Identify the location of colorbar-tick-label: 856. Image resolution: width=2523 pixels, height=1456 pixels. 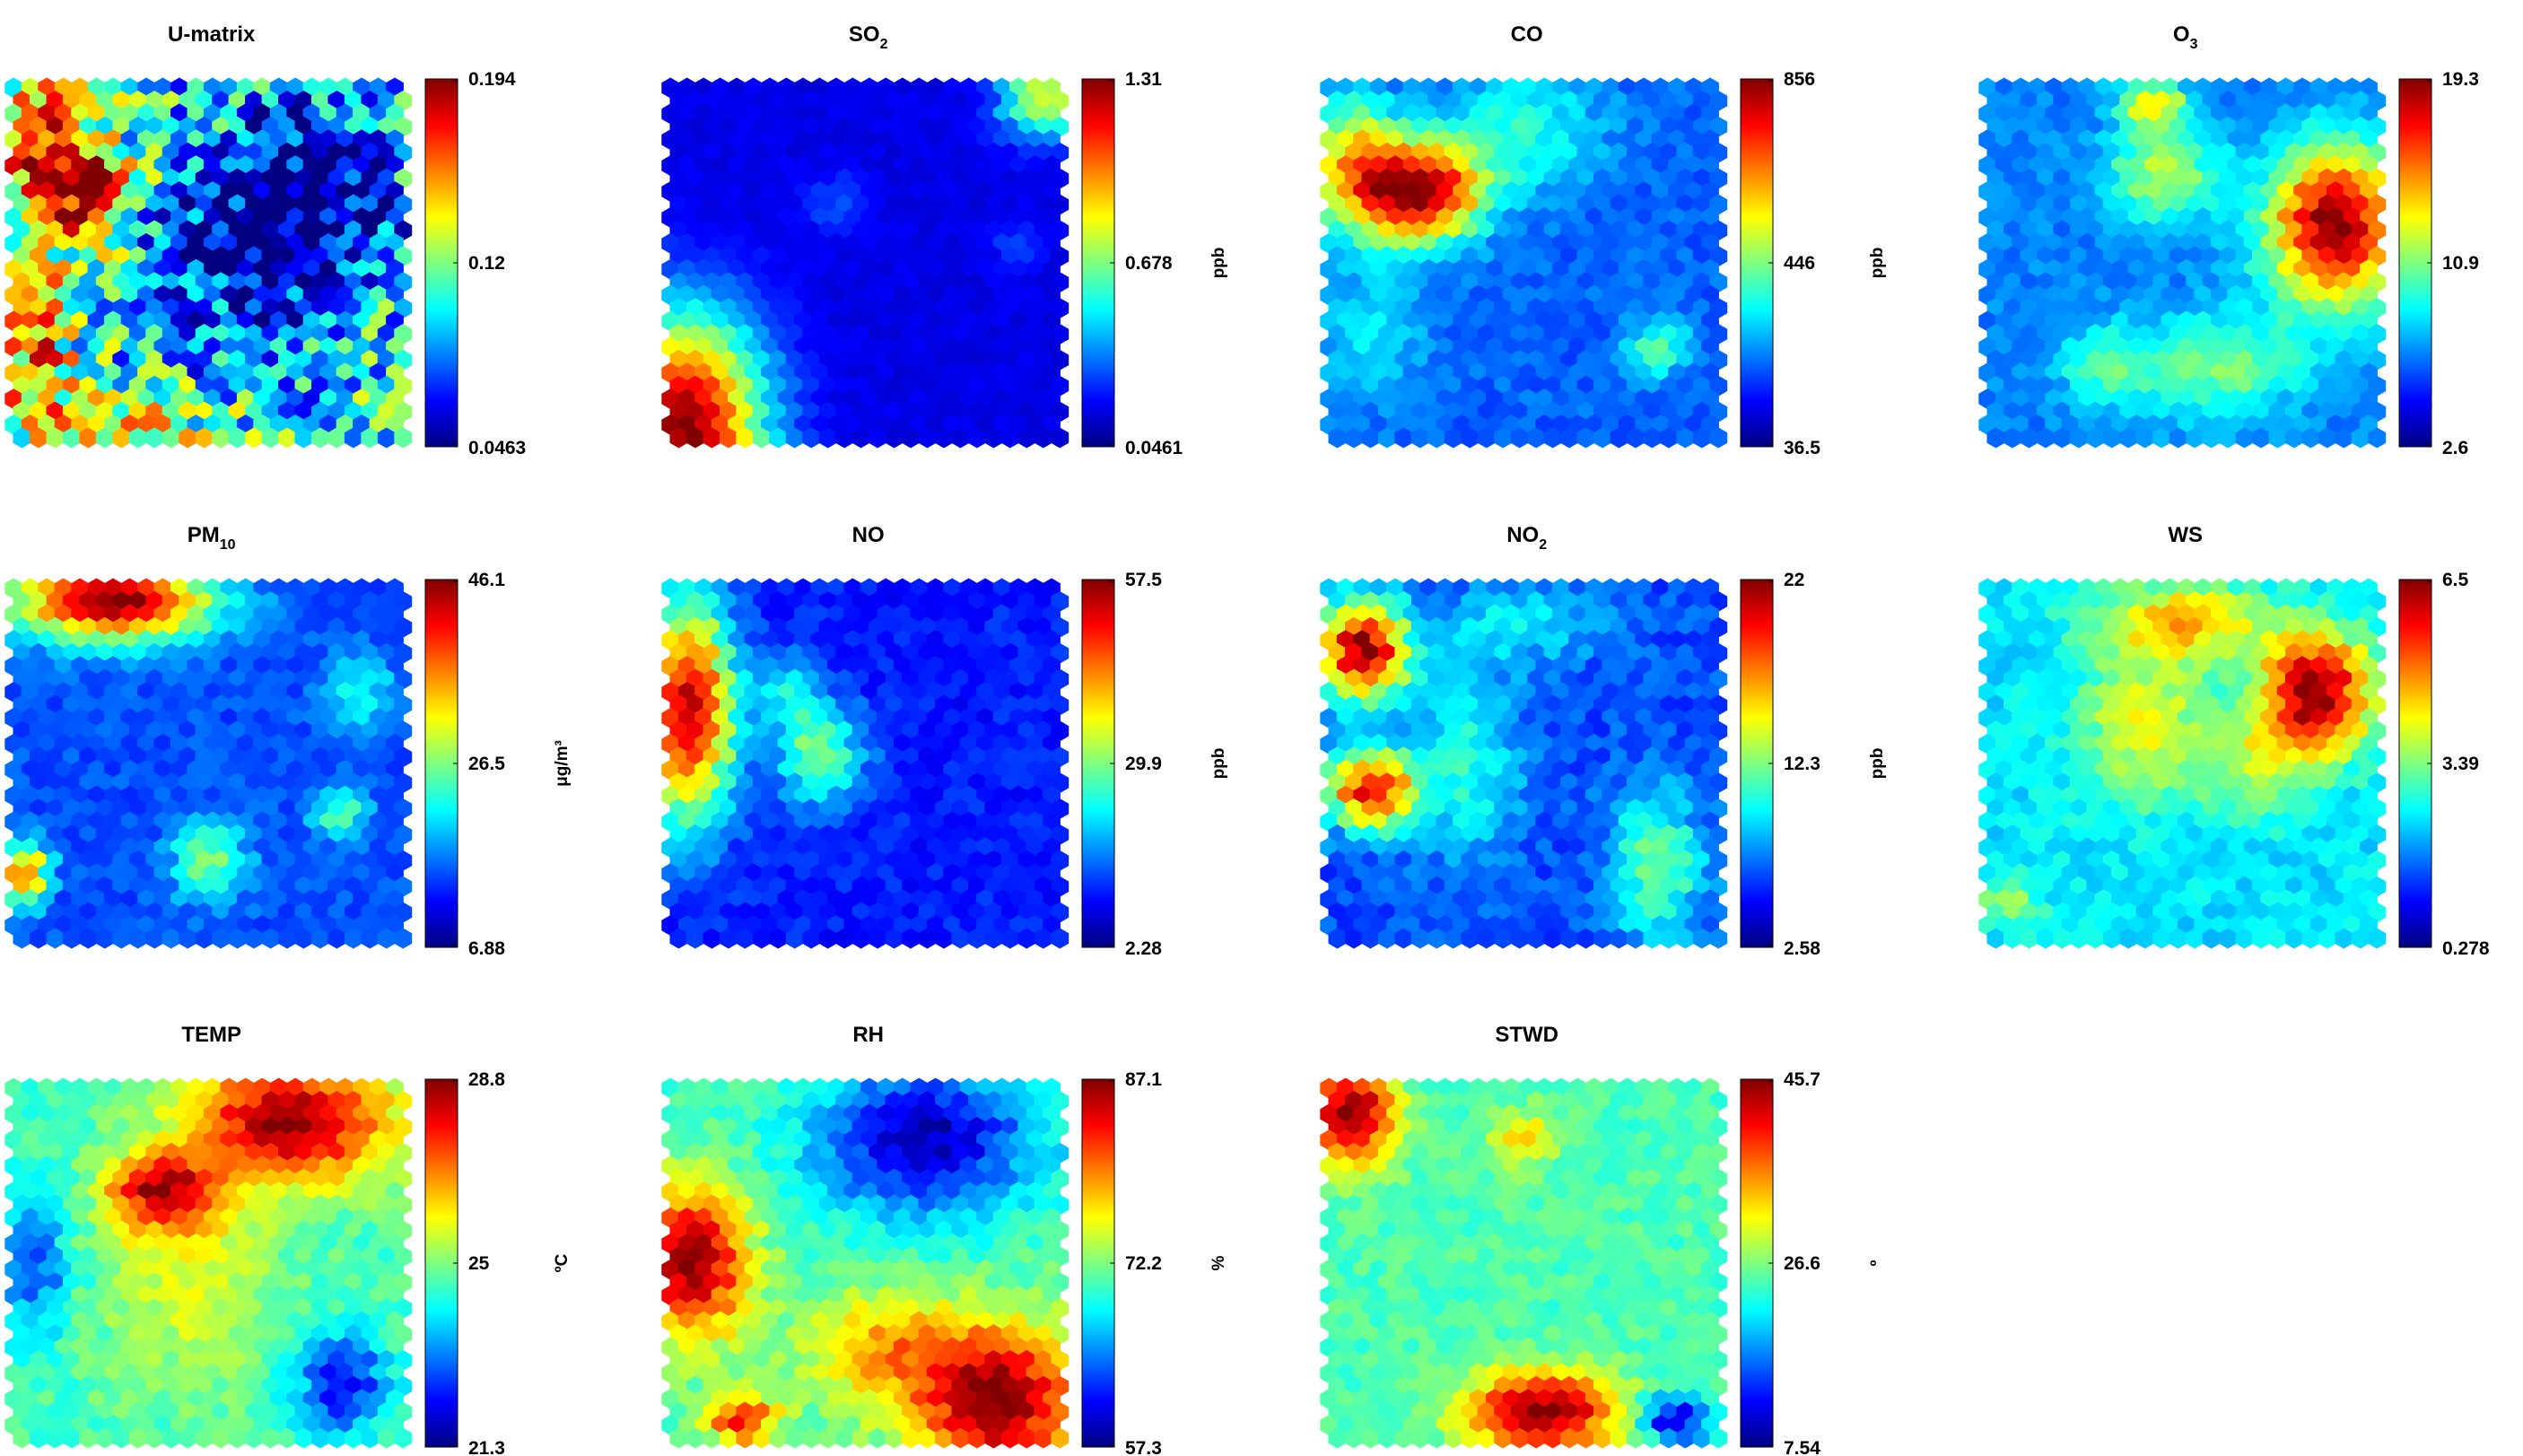
(1799, 79).